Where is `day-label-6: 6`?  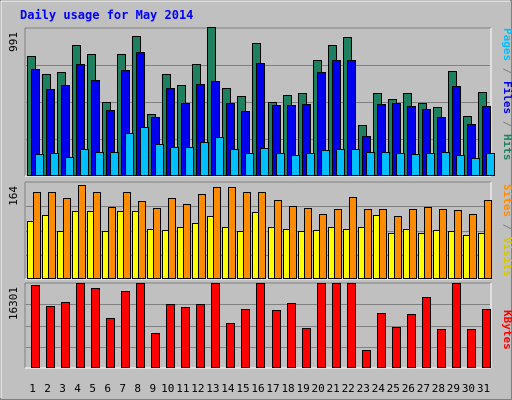 day-label-6: 6 is located at coordinates (107, 388).